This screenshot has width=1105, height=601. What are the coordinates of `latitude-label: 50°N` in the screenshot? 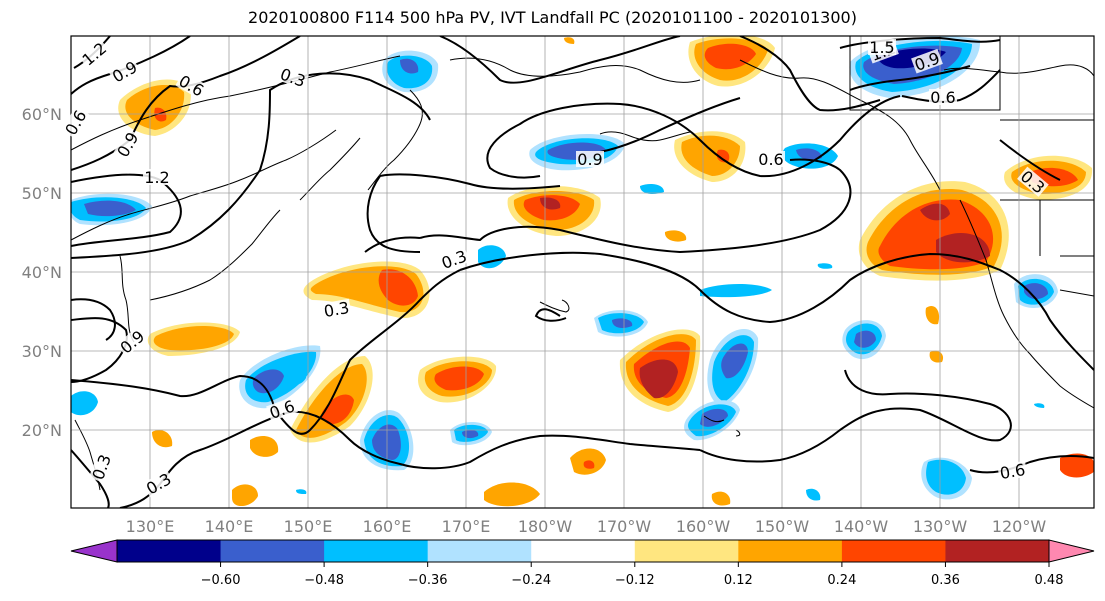 It's located at (42, 193).